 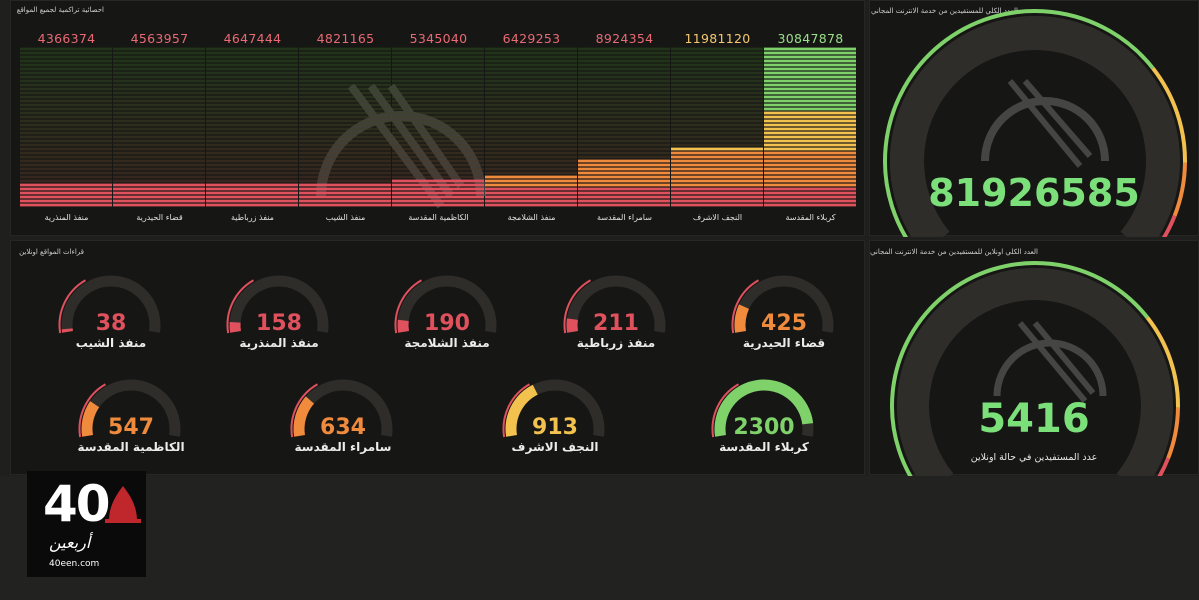 I want to click on logo-url: 40een.com, so click(x=74, y=564).